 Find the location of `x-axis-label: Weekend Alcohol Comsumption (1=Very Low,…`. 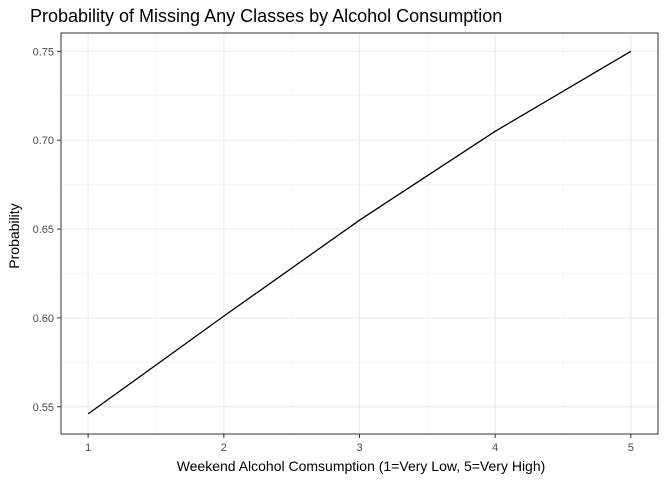

x-axis-label: Weekend Alcohol Comsumption (1=Very Low,… is located at coordinates (361, 466).